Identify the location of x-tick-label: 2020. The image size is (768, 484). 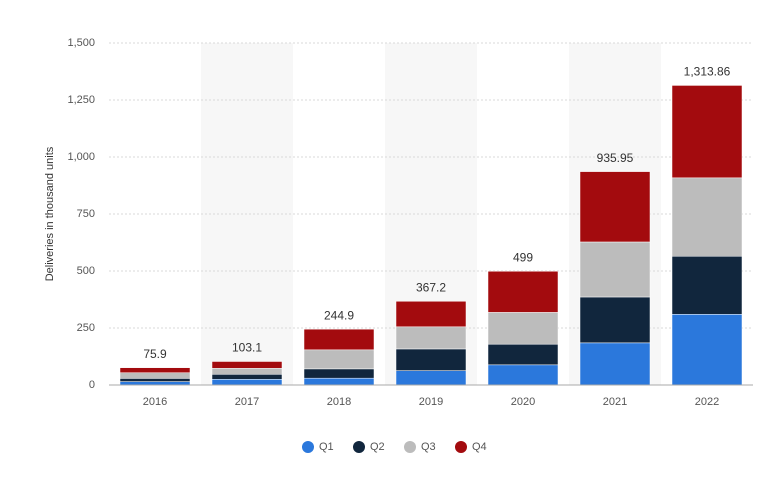
(523, 402).